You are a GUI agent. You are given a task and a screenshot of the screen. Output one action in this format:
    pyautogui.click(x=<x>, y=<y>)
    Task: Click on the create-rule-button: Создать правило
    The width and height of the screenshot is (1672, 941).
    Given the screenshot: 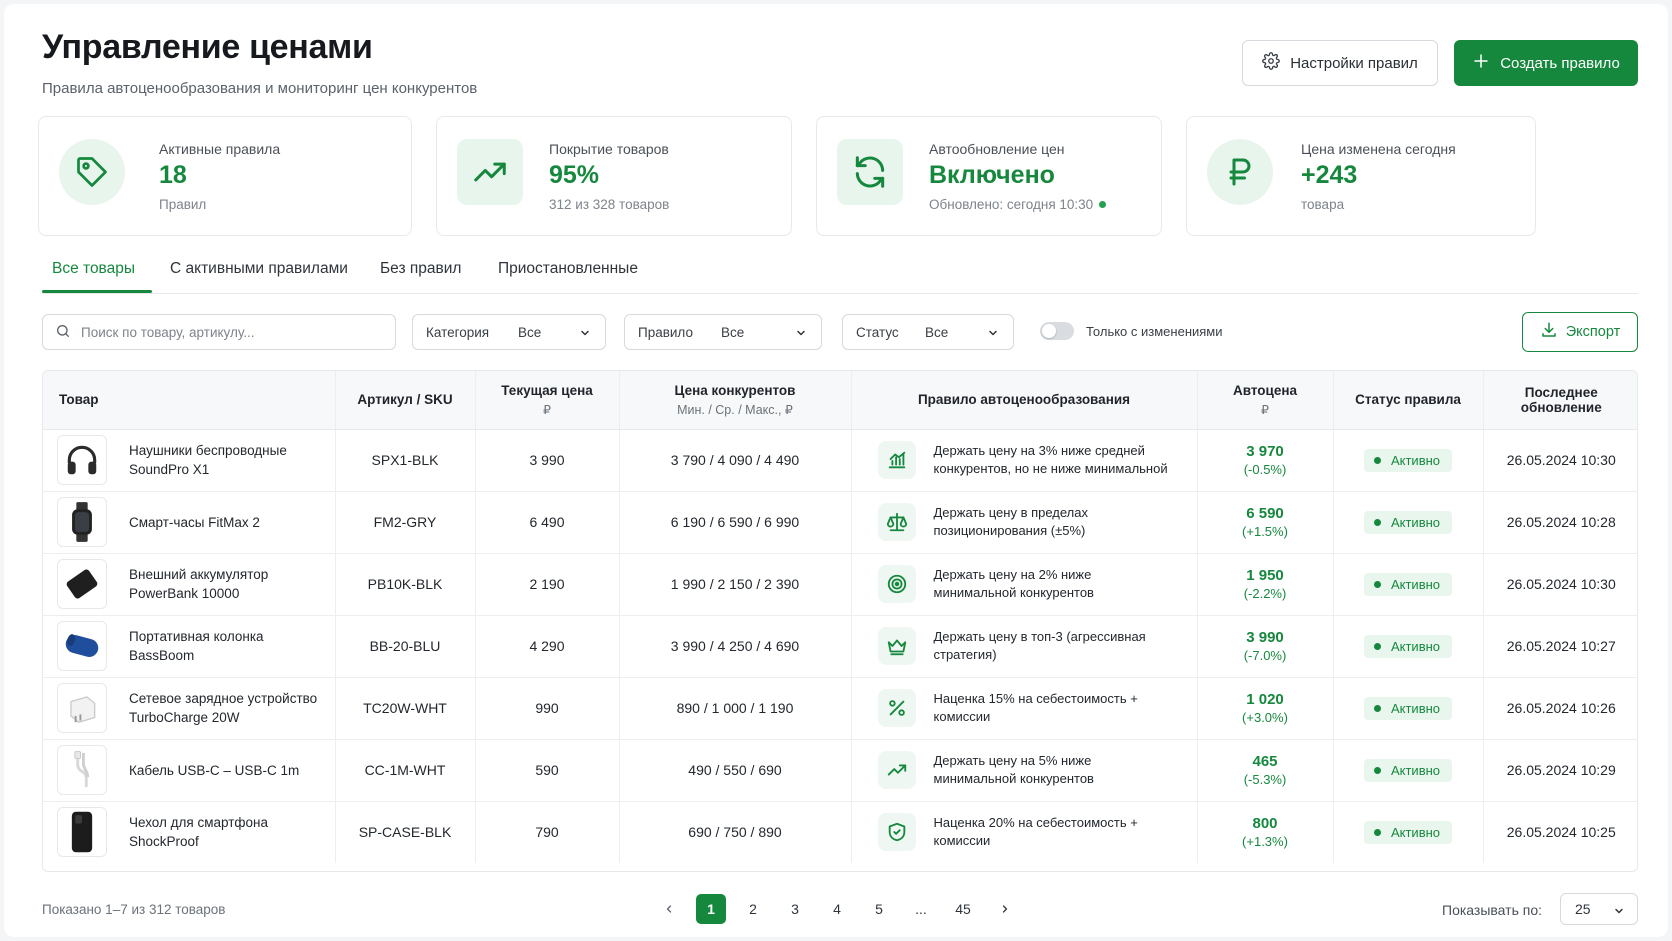 What is the action you would take?
    pyautogui.click(x=1546, y=63)
    